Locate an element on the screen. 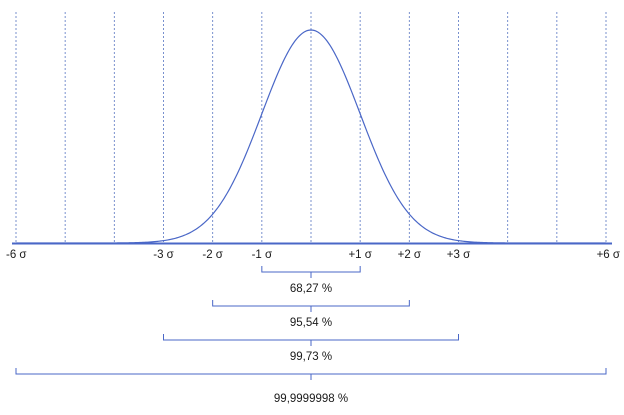 This screenshot has width=624, height=415. tick-label: -1 σ is located at coordinates (262, 255).